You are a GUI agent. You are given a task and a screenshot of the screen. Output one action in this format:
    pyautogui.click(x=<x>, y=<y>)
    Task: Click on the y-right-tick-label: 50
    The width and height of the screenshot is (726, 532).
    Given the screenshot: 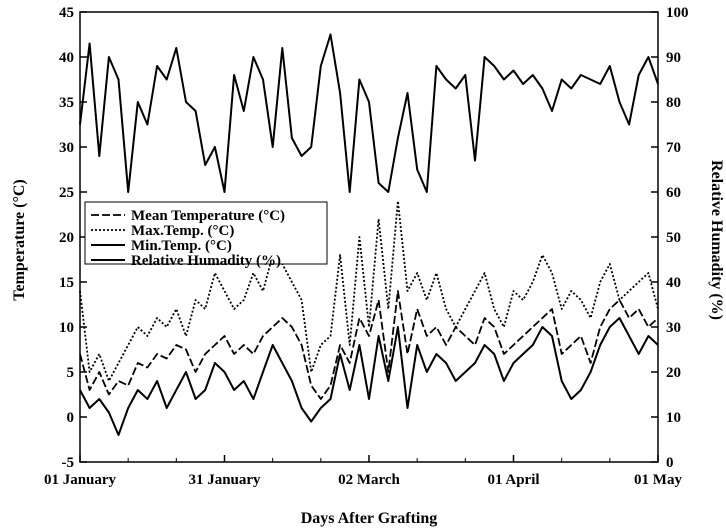 What is the action you would take?
    pyautogui.click(x=673, y=238)
    